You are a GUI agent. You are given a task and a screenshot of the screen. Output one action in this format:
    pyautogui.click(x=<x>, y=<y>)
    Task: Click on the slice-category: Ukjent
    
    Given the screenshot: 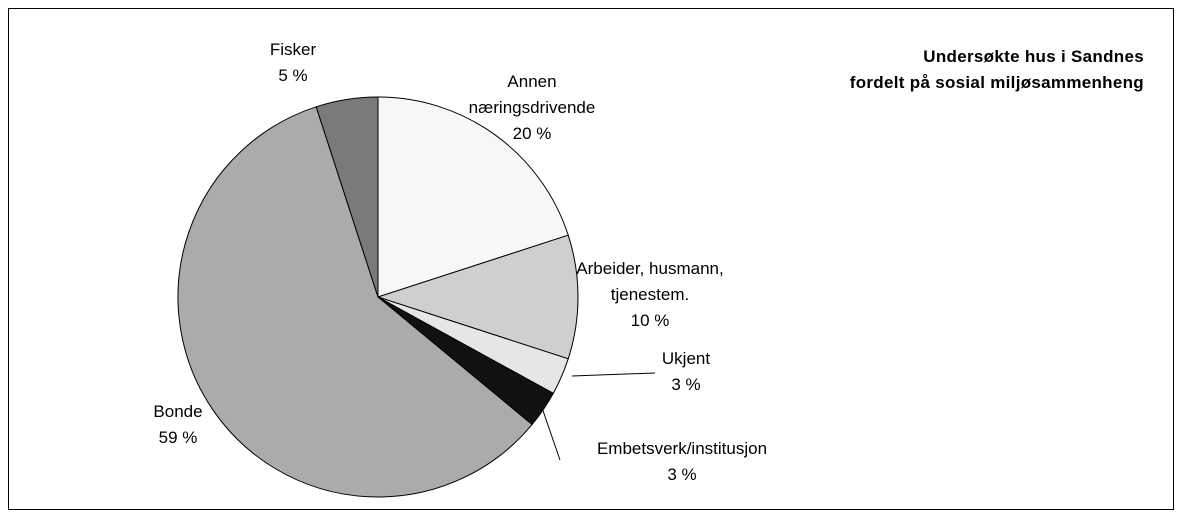 What is the action you would take?
    pyautogui.click(x=686, y=358)
    